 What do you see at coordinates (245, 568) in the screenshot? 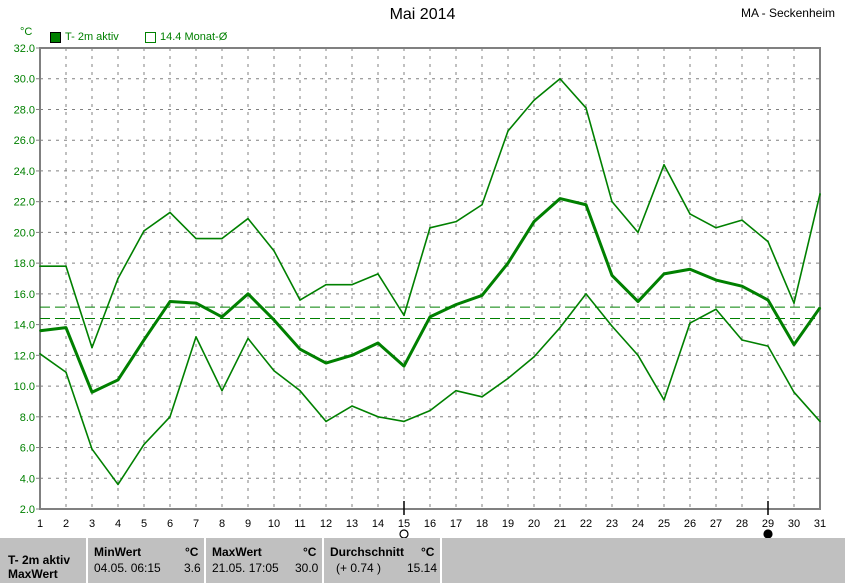
I see `max-time: 21.05. 17:05` at bounding box center [245, 568].